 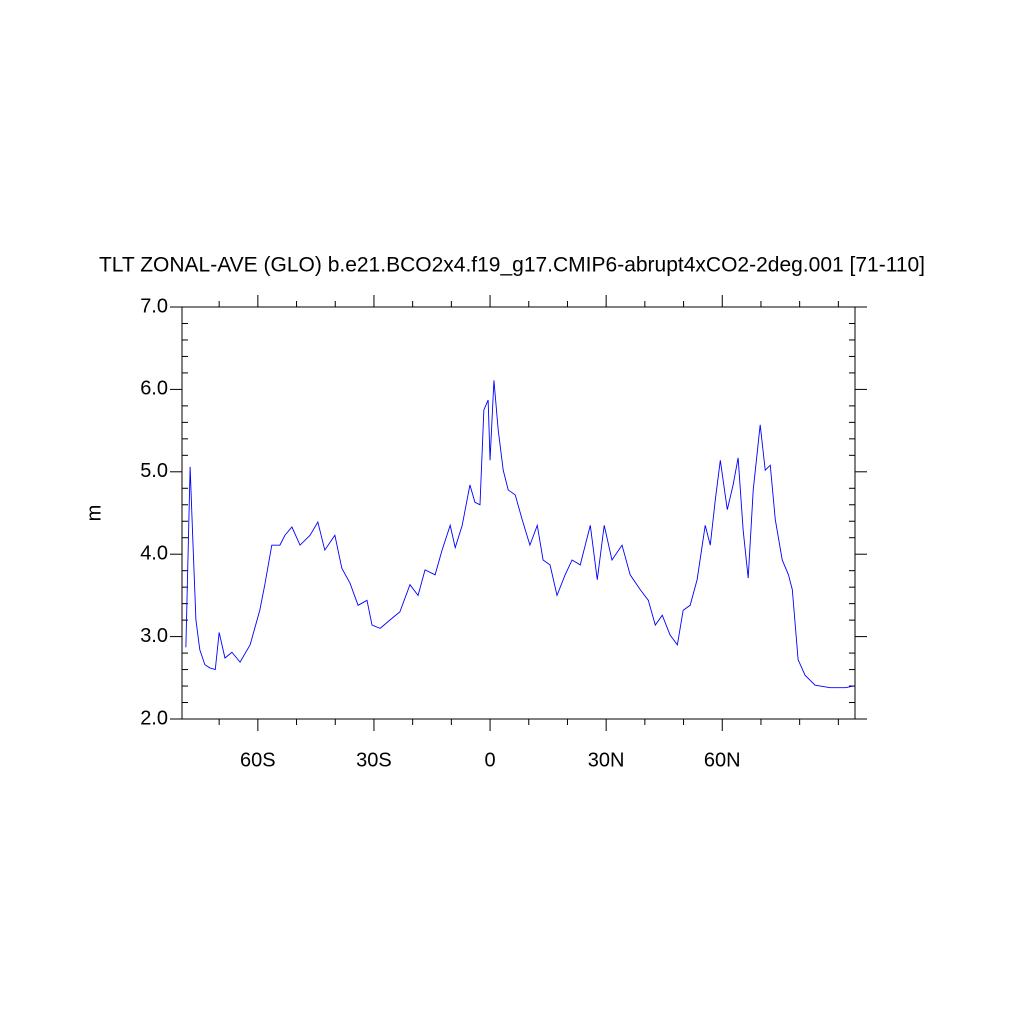 I want to click on y-tick-label: 3.0, so click(x=154, y=636).